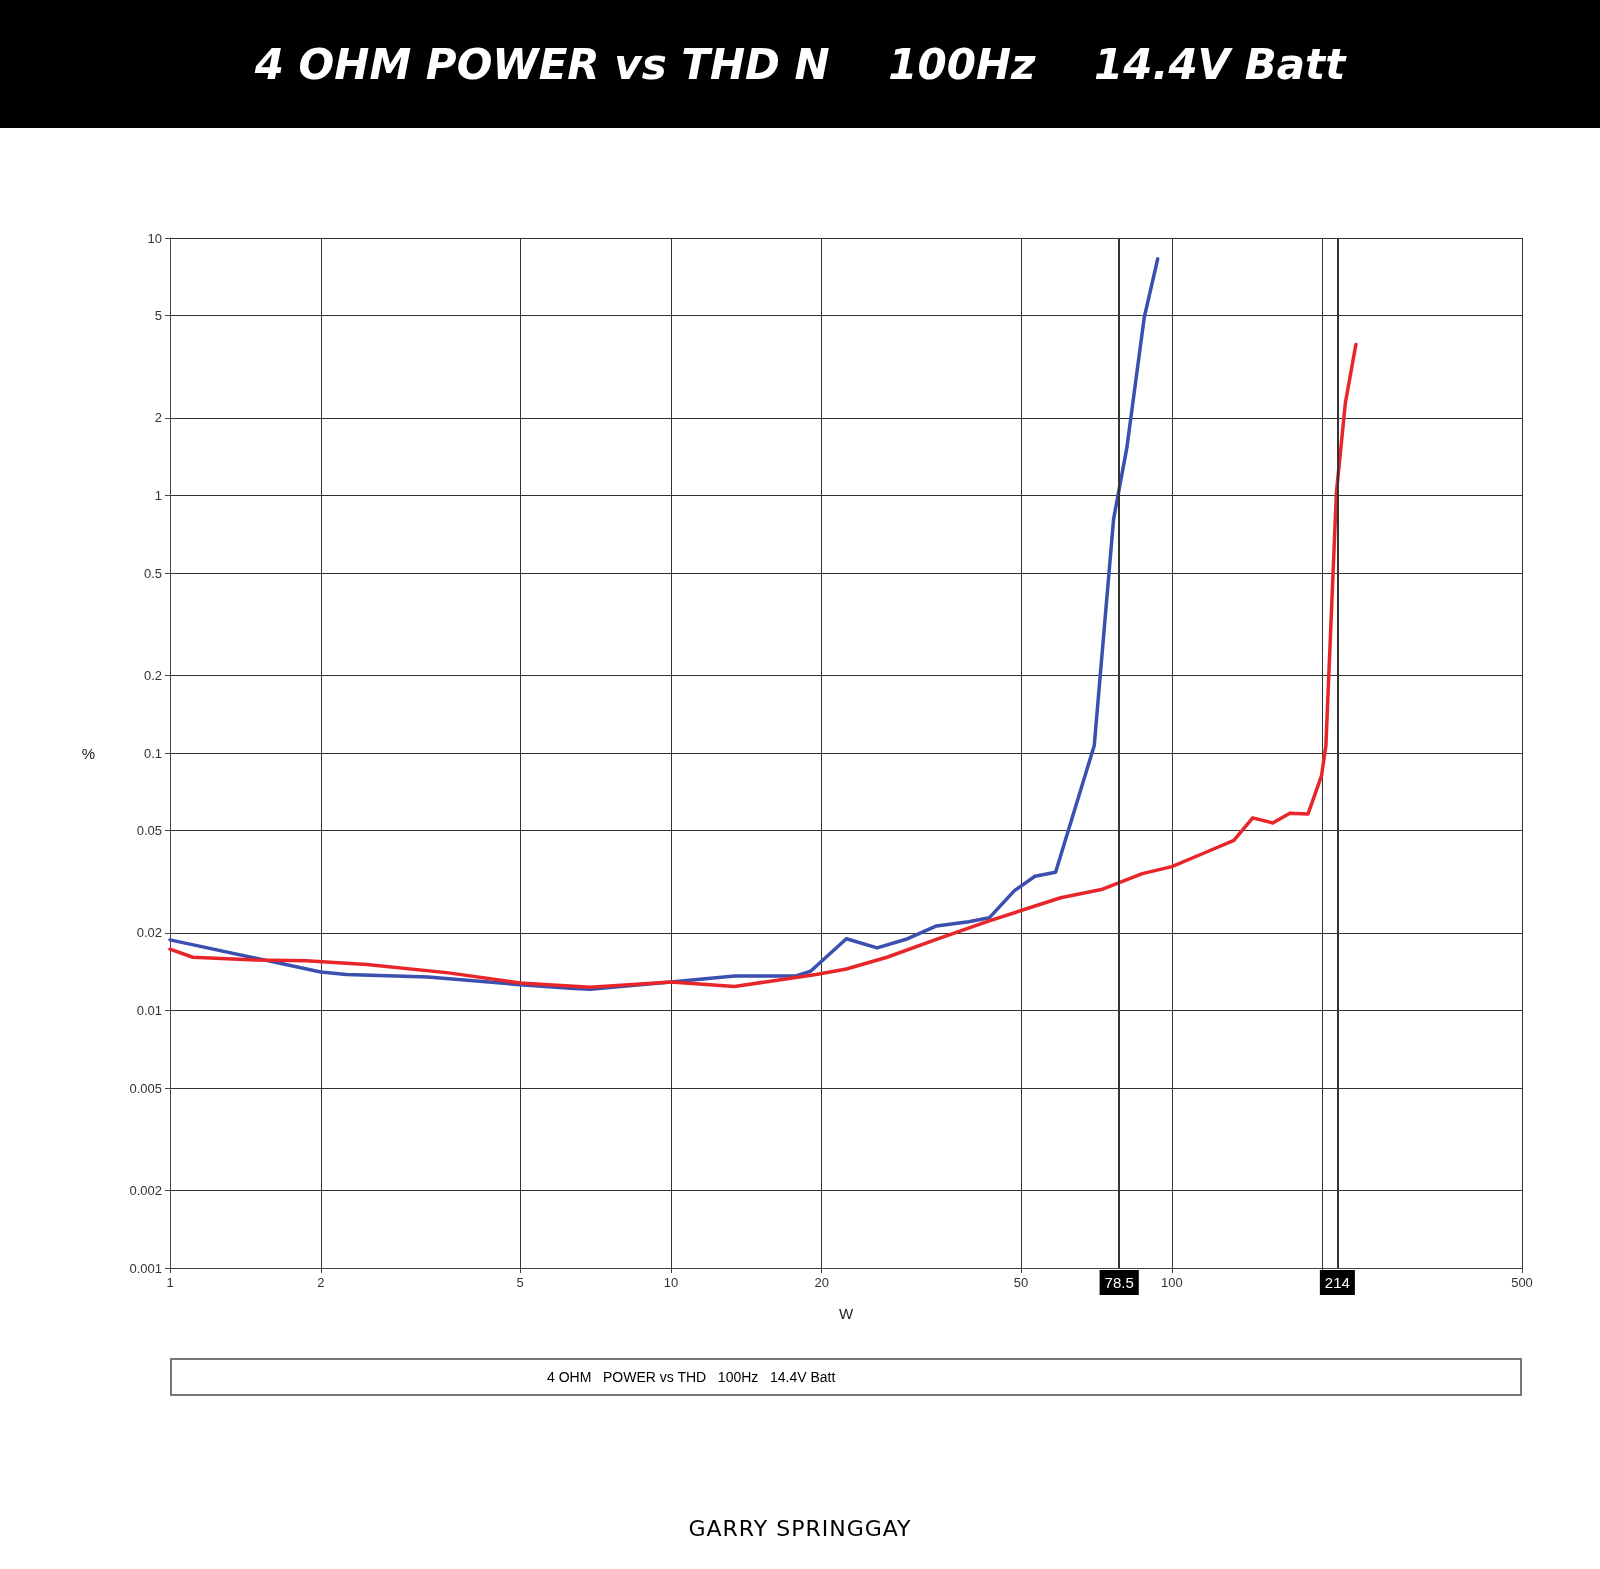  I want to click on x-tick-label: 500, so click(1522, 1282).